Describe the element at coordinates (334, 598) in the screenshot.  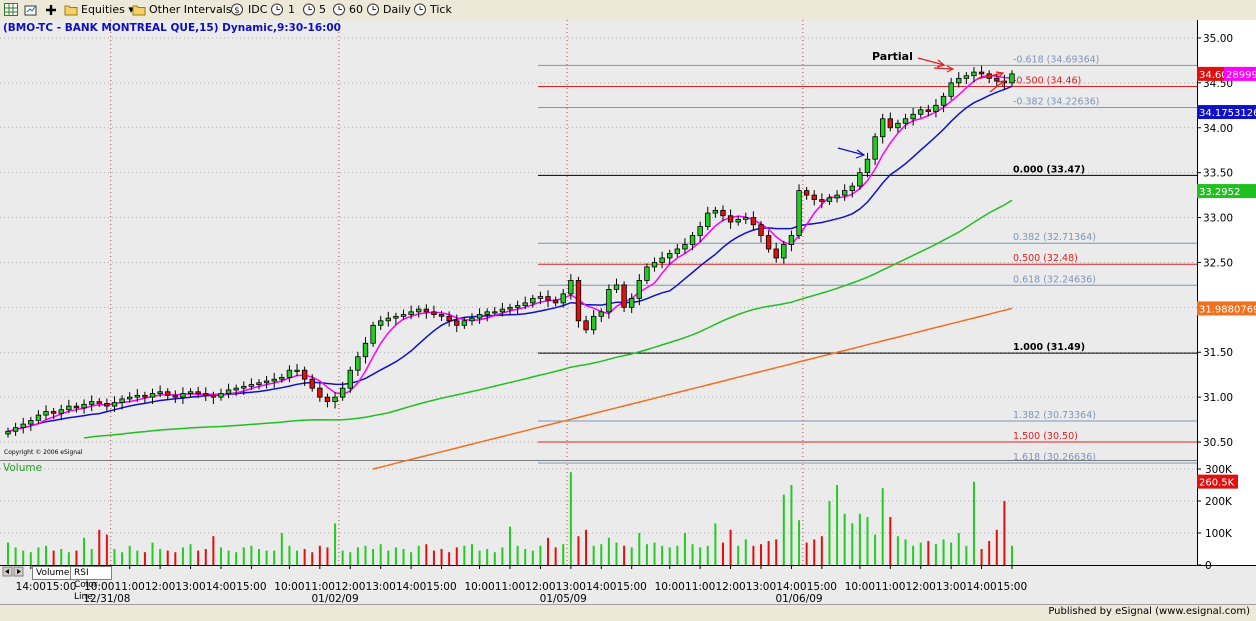
I see `date-label: 01/02/09` at that location.